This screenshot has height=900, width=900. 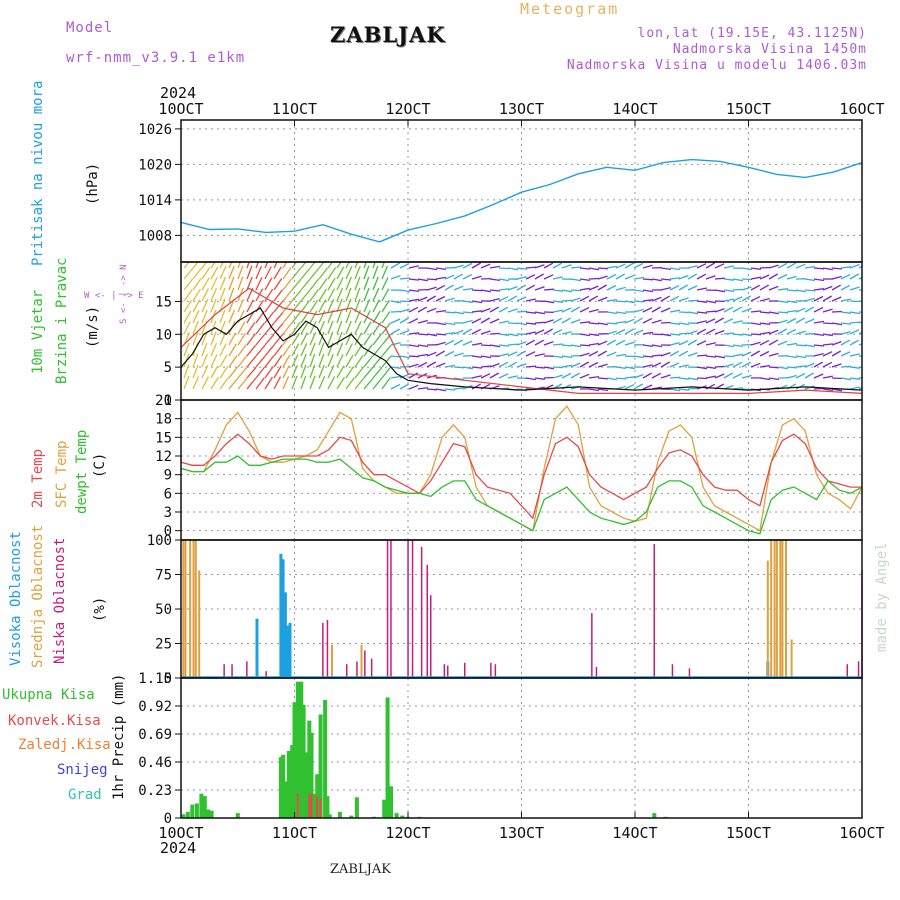 I want to click on precip-unit-label: 1hr Precip (mm), so click(x=119, y=737).